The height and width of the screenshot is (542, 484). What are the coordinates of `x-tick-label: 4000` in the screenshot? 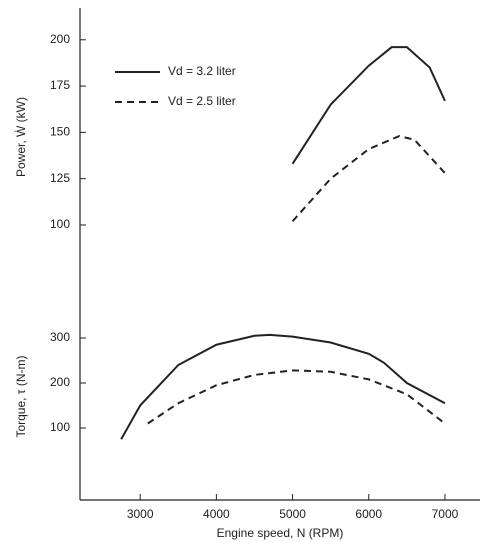 It's located at (216, 514).